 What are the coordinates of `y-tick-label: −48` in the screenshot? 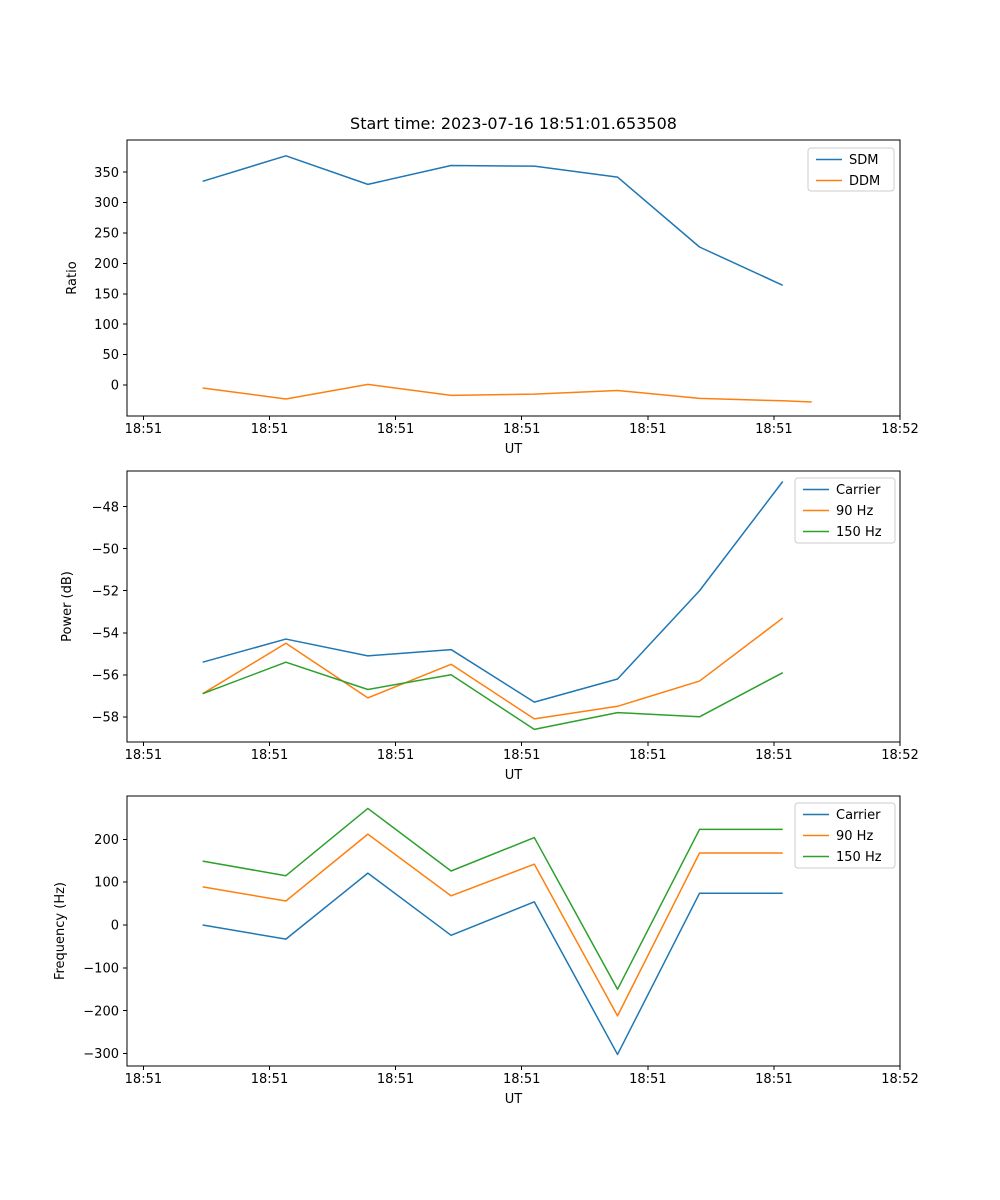 It's located at (105, 507).